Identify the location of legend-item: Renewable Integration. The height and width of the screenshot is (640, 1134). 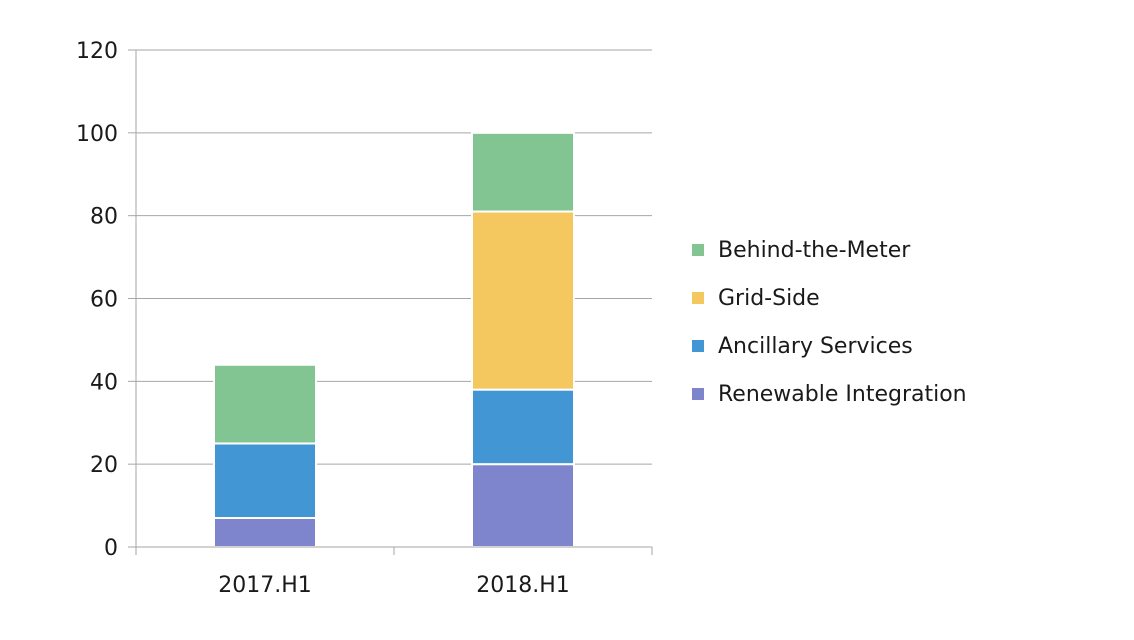
(829, 394).